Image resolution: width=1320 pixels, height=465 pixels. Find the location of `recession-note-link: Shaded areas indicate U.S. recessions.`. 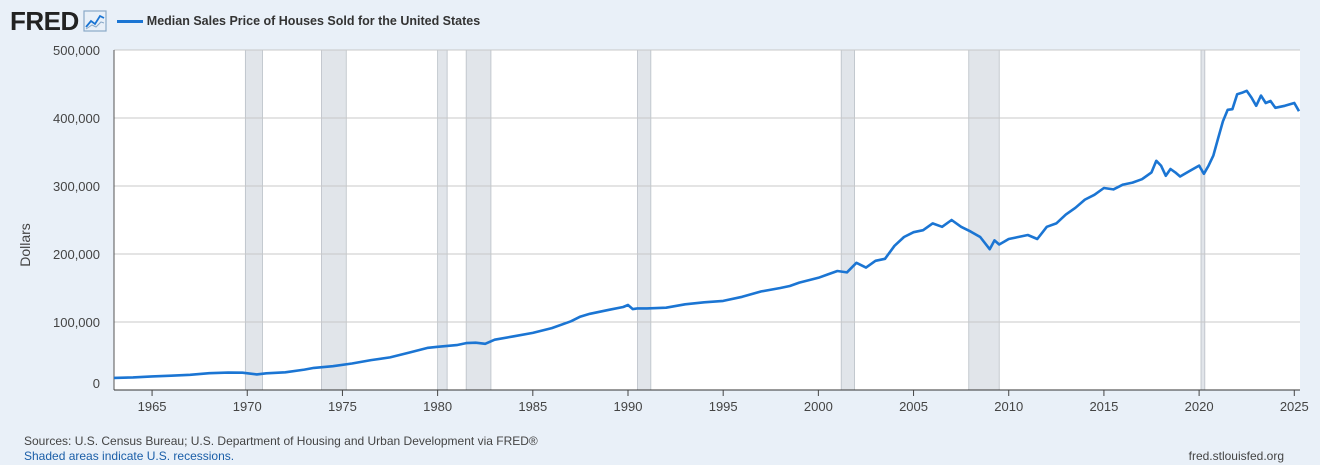

recession-note-link: Shaded areas indicate U.S. recessions. is located at coordinates (129, 456).